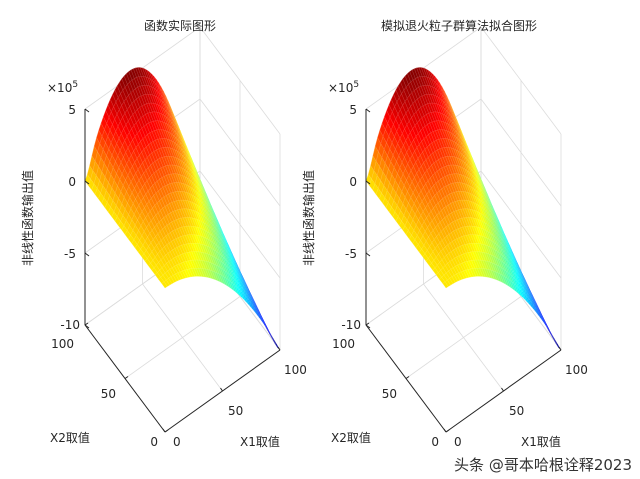  I want to click on watermark: 头条 @哥本哈根诠释2023, so click(543, 465).